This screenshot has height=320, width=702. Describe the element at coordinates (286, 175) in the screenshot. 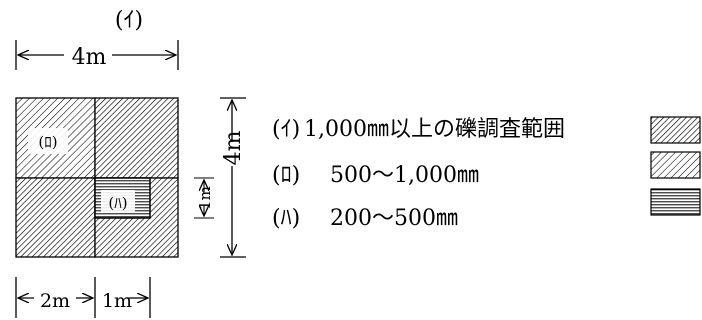

I see `legend-marker-ro: (ﾛ)` at that location.